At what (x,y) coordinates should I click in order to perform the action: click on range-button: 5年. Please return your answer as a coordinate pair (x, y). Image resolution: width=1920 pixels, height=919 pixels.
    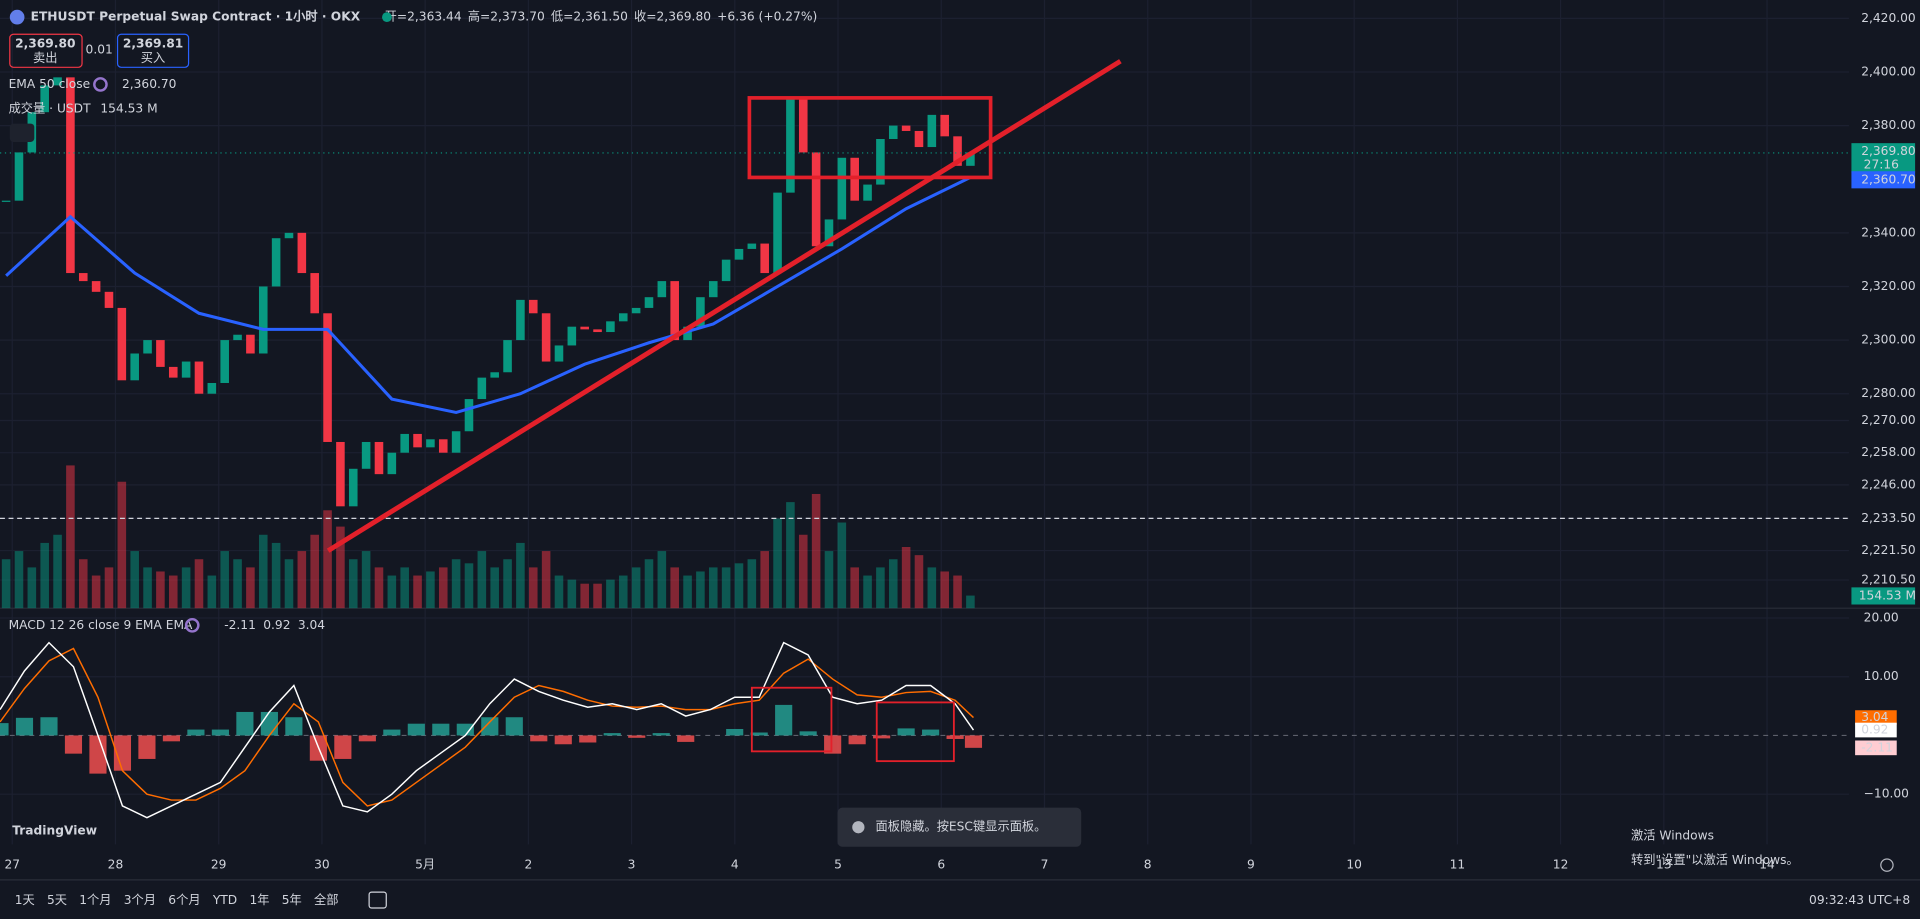
    Looking at the image, I should click on (292, 900).